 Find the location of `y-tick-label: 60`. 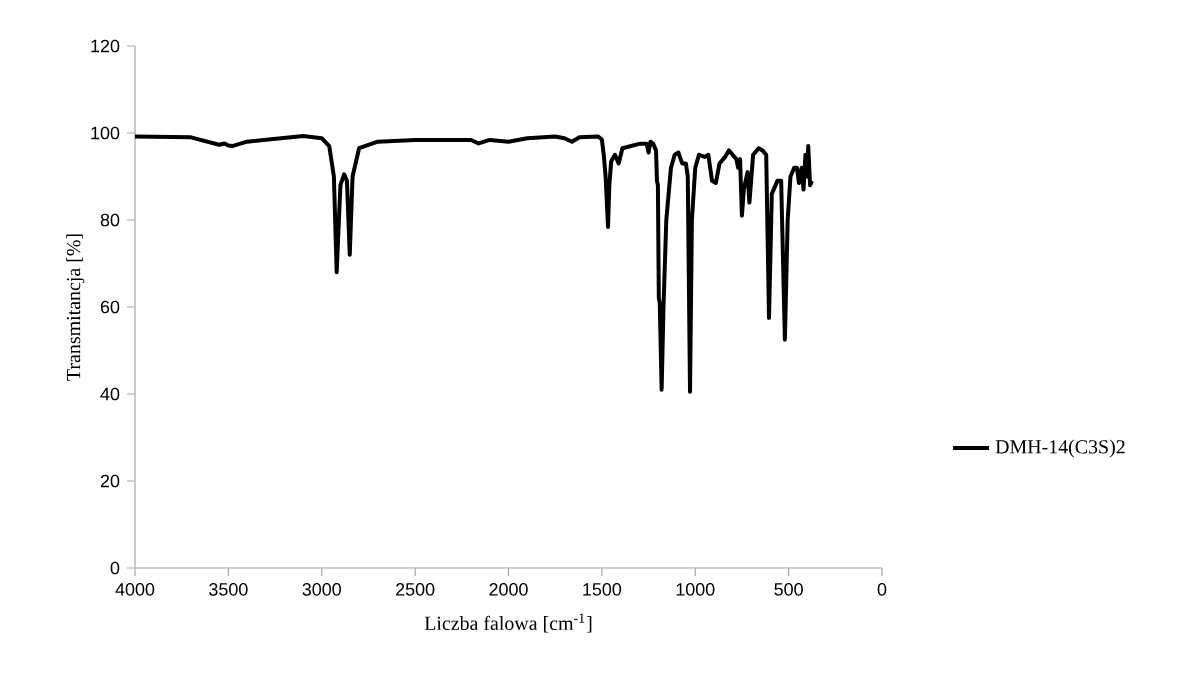

y-tick-label: 60 is located at coordinates (110, 307).